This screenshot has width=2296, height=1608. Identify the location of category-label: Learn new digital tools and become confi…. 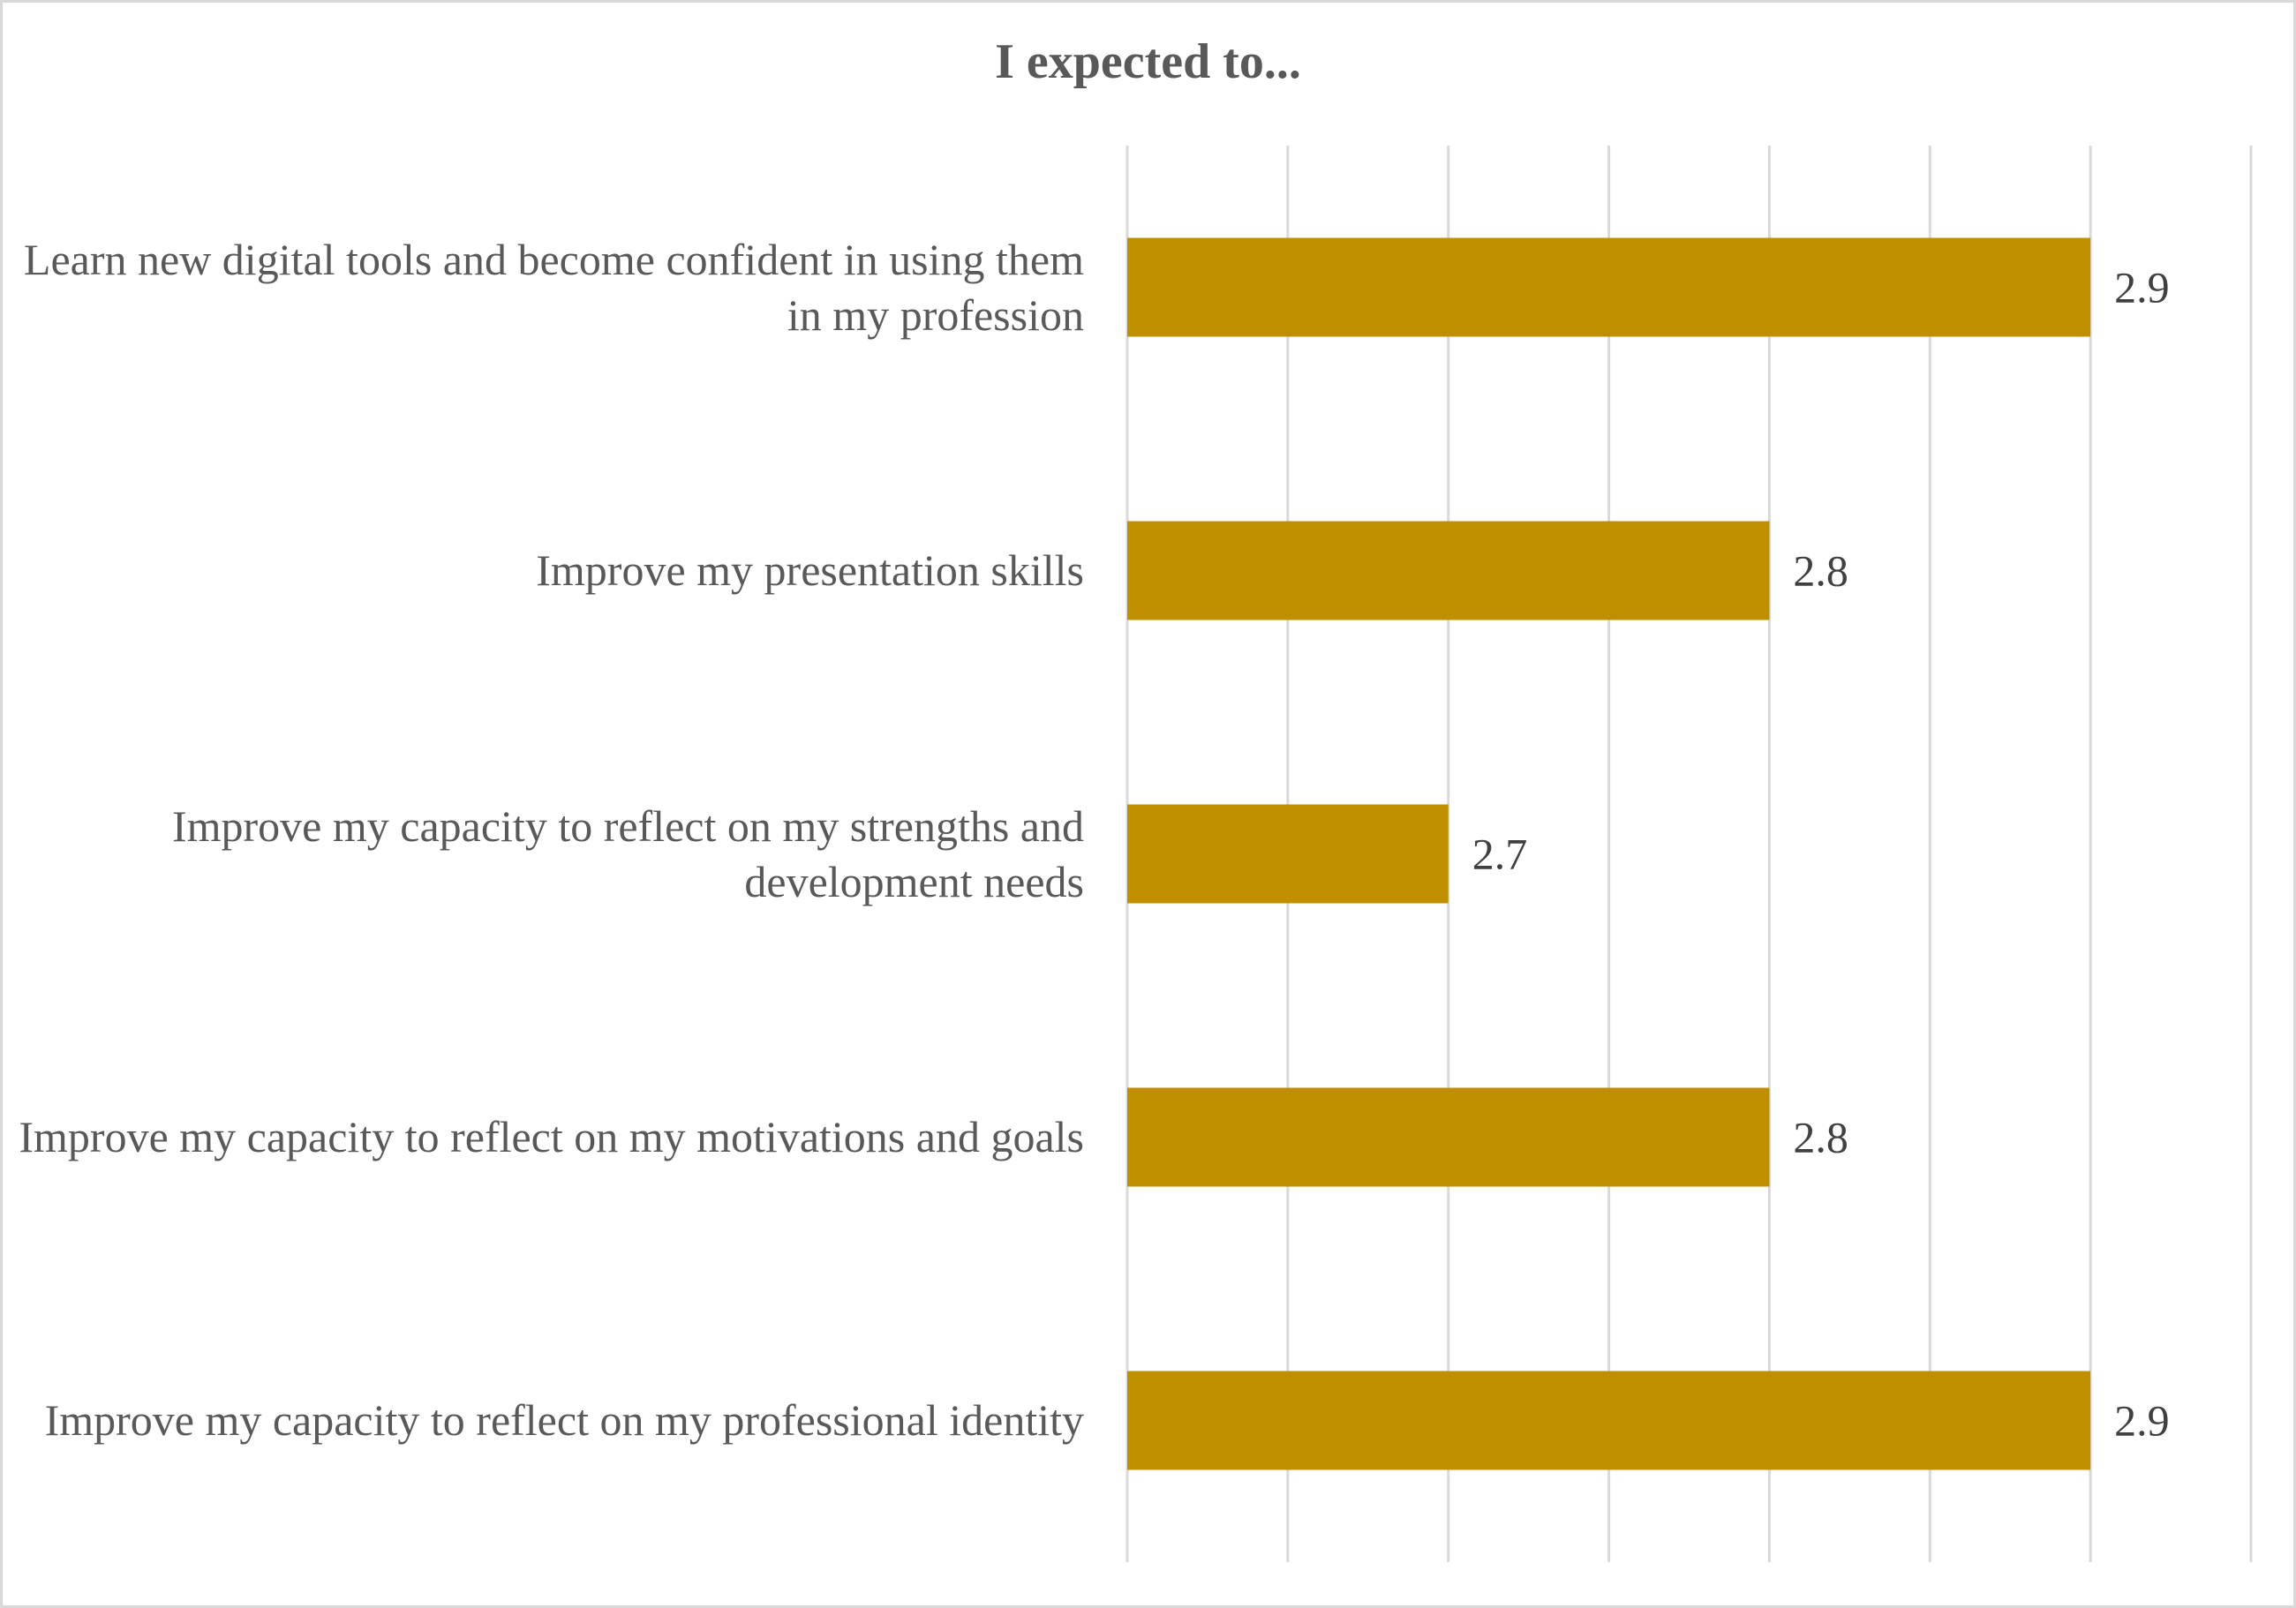
(553, 287).